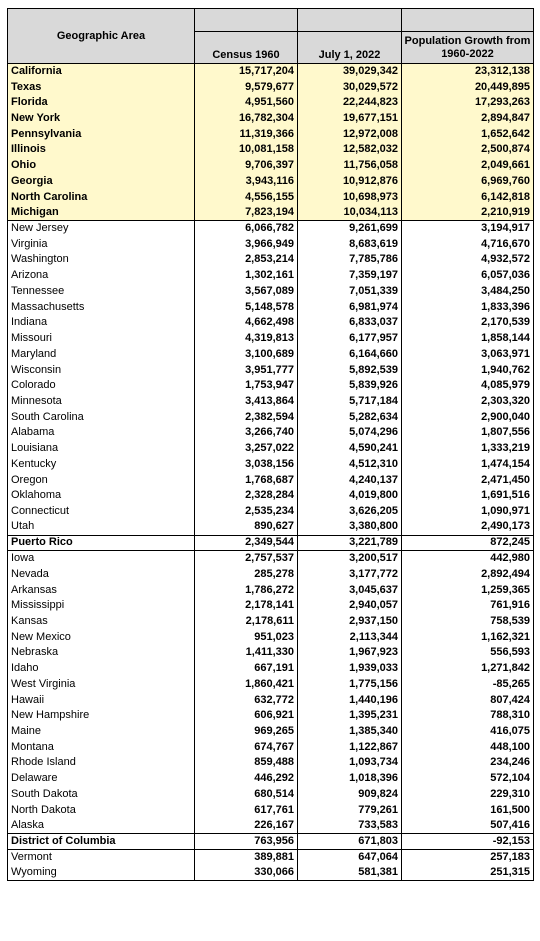 The height and width of the screenshot is (941, 540). I want to click on area-name-cell: West Virginia, so click(101, 684).